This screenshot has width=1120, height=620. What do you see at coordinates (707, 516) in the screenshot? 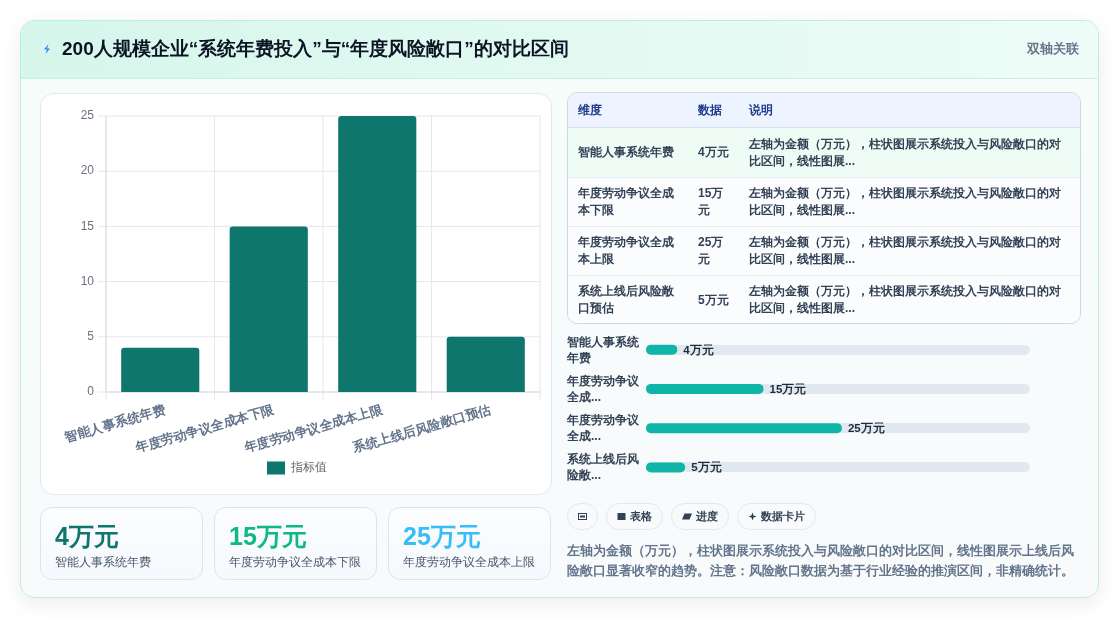
I see `category-label: 进度` at bounding box center [707, 516].